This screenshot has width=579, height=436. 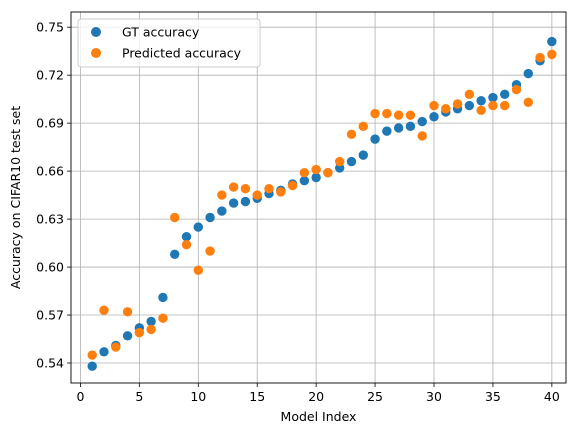 I want to click on x-tick-label: 25, so click(x=375, y=396).